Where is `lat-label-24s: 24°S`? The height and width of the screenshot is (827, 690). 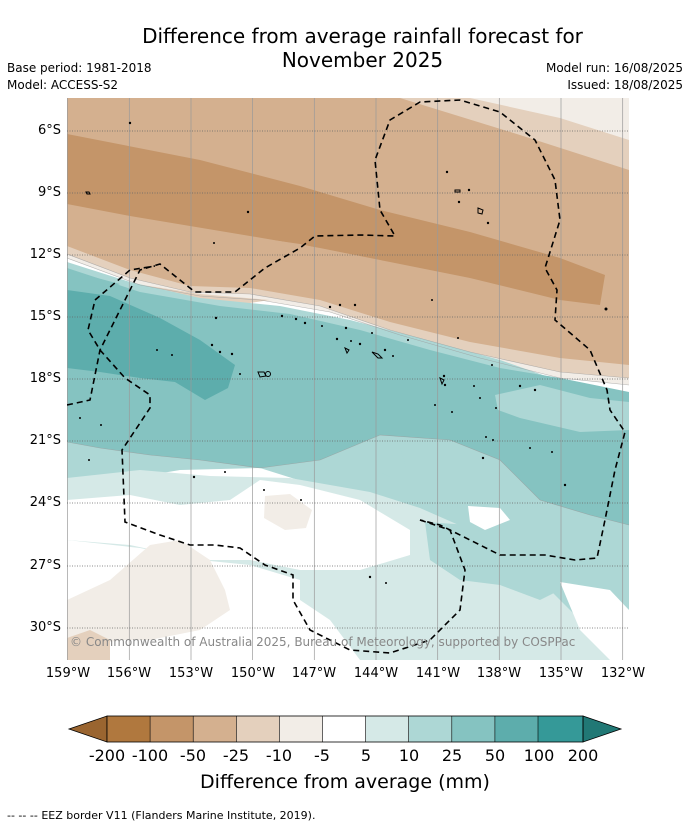 lat-label-24s: 24°S is located at coordinates (45, 502).